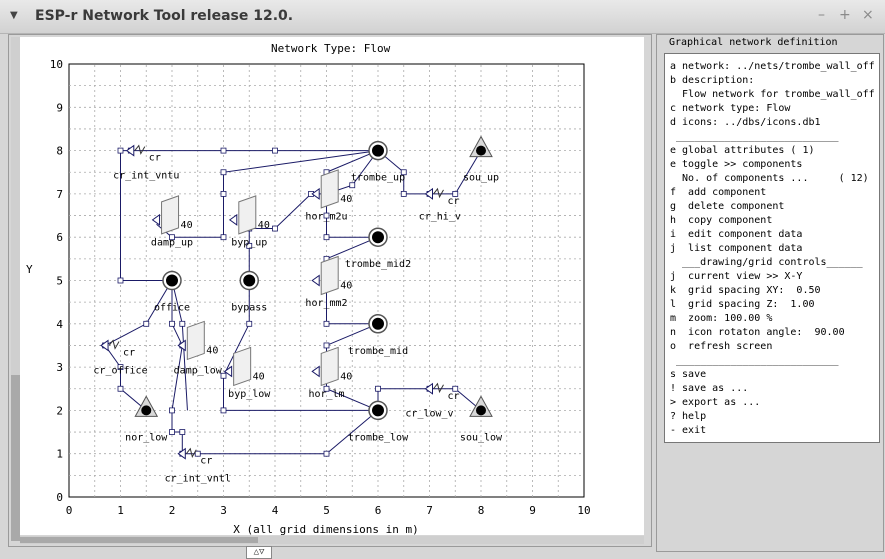  Describe the element at coordinates (59, 367) in the screenshot. I see `y-tick-label: 3` at that location.